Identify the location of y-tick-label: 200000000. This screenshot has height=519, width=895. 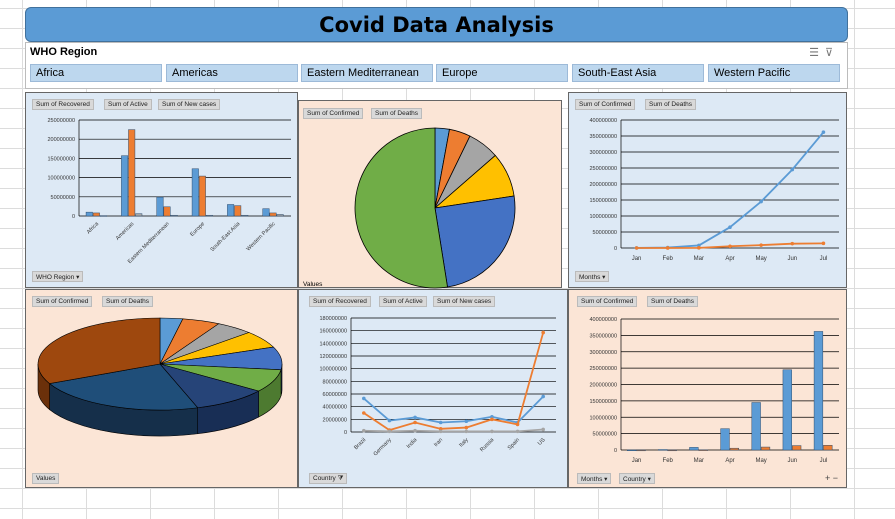
(603, 386).